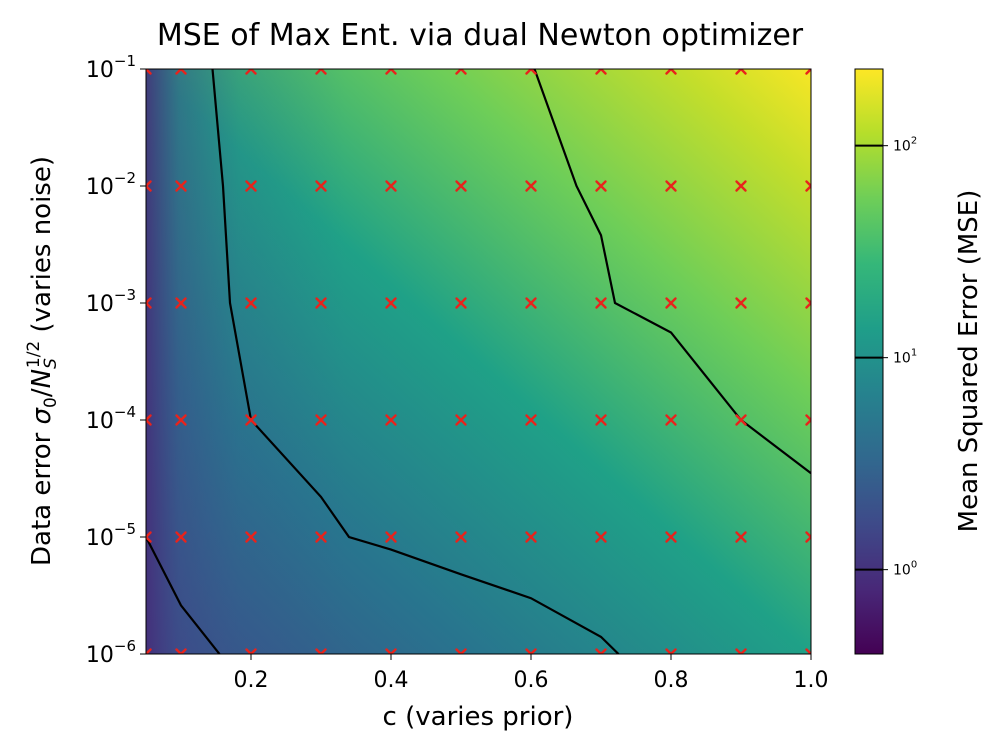  Describe the element at coordinates (111, 652) in the screenshot. I see `y-tick-label: 10⁻⁶` at that location.